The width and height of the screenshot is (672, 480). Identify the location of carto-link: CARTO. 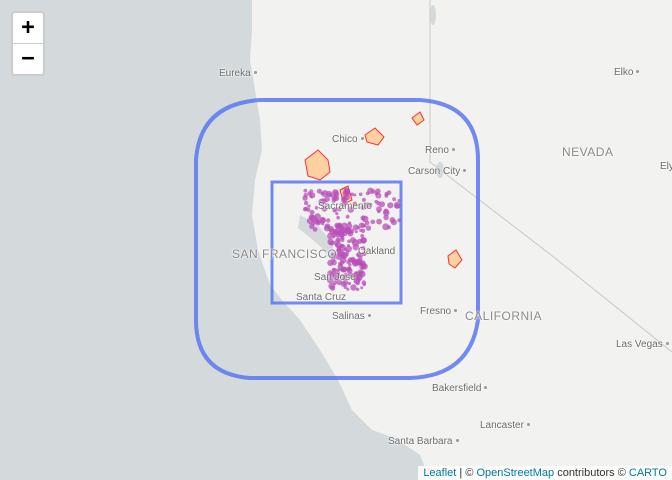
(647, 473).